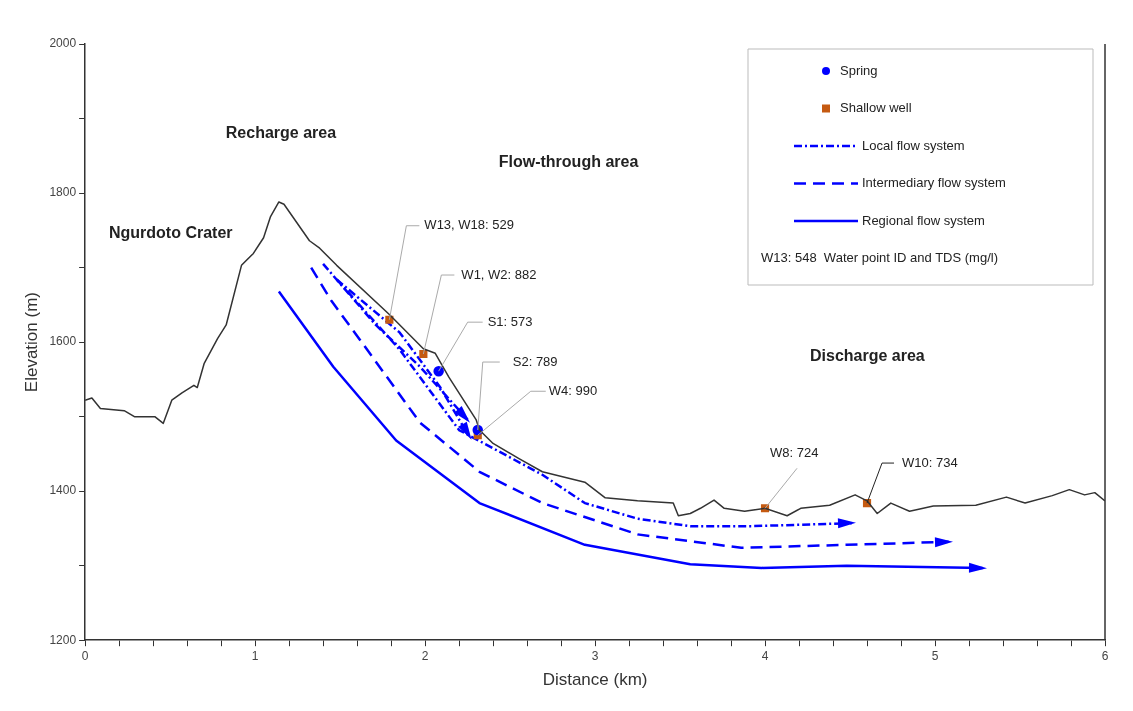  I want to click on annotation: W13, W18: 529, so click(469, 225).